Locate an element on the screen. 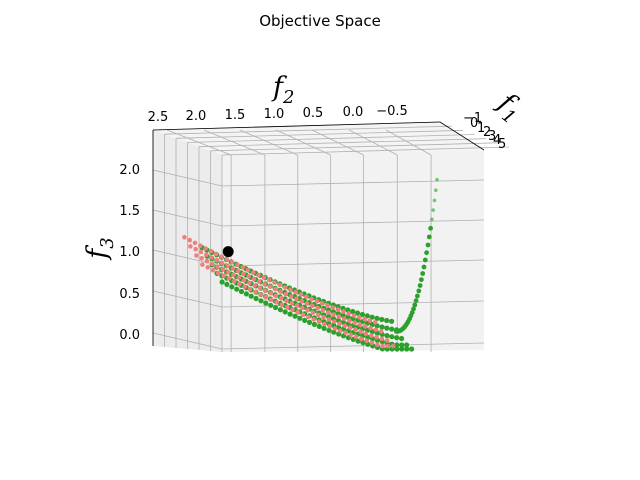 This screenshot has height=480, width=640. y-tick-label: 2.5 is located at coordinates (158, 117).